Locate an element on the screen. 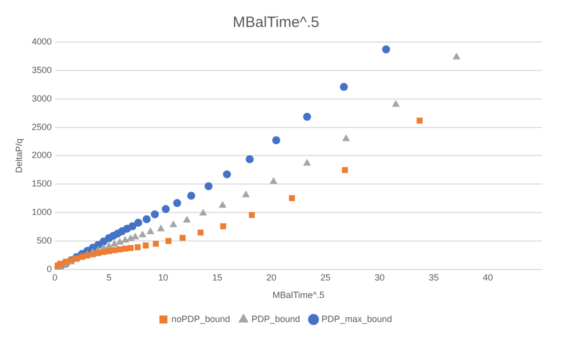 This screenshot has height=338, width=572. y-tick-label: 3000 is located at coordinates (42, 98).